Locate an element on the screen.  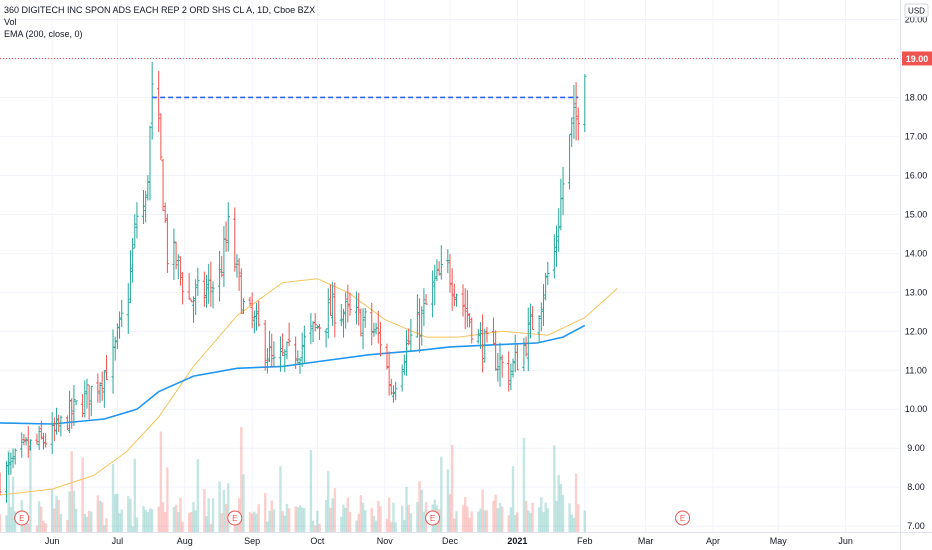
price-tick-label: 8.00 is located at coordinates (916, 487).